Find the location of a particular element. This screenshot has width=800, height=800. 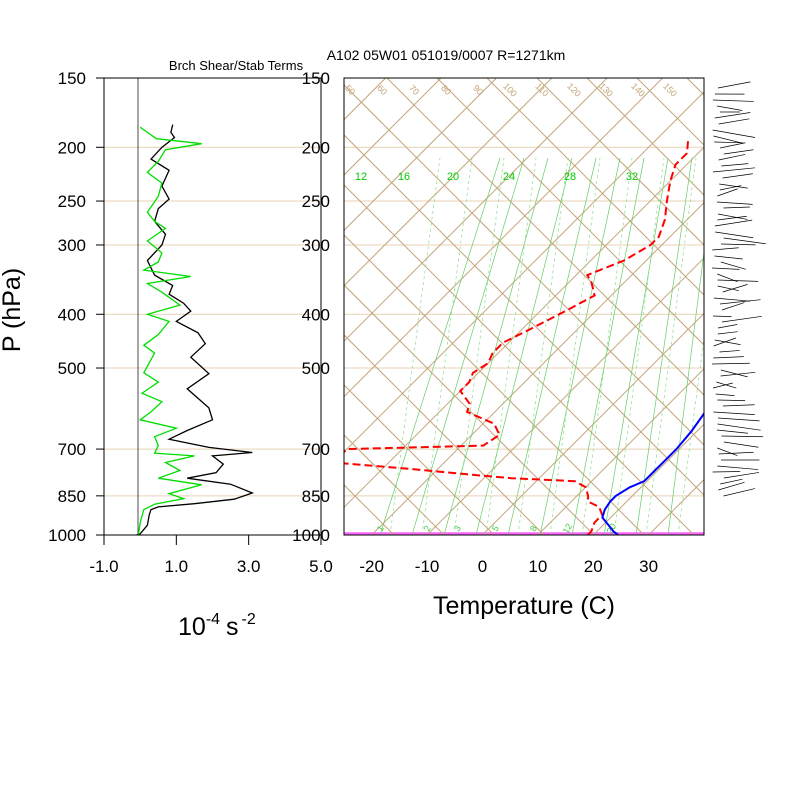

left-x-tick-label: -1.0 is located at coordinates (103, 566).